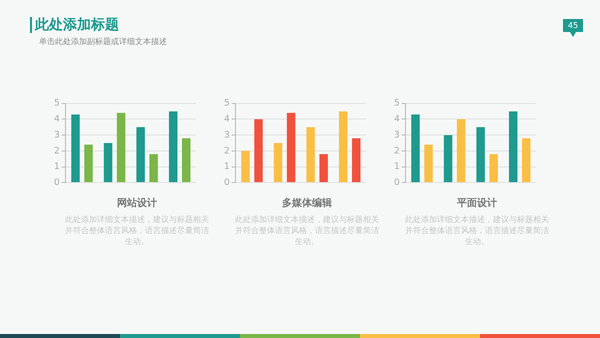 This screenshot has width=600, height=338. What do you see at coordinates (477, 203) in the screenshot?
I see `text: 平面设计` at bounding box center [477, 203].